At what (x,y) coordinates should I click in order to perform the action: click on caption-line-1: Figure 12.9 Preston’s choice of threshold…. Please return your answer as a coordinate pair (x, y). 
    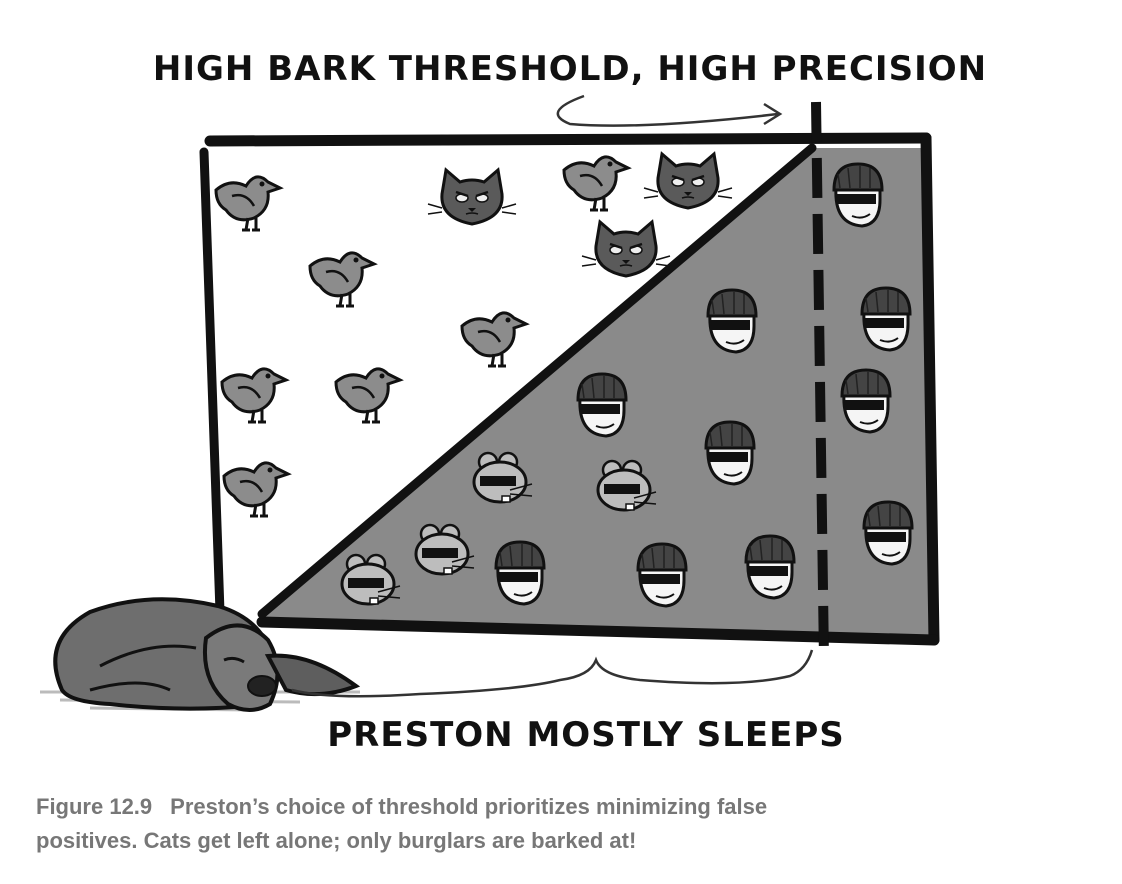
    Looking at the image, I should click on (566, 807).